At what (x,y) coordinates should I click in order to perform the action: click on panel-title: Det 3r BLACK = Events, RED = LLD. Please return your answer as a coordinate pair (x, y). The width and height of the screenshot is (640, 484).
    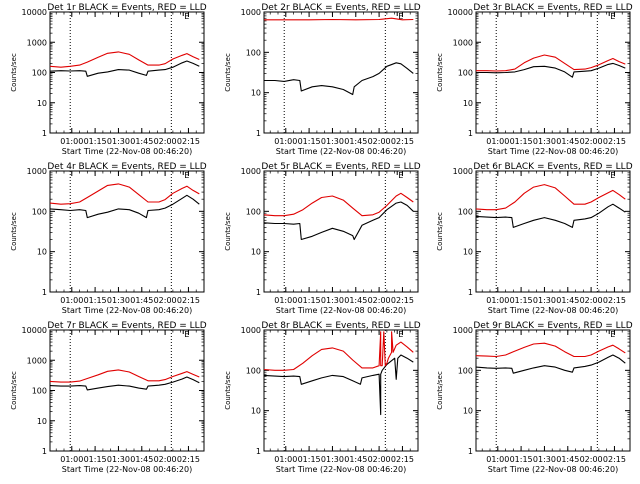
    Looking at the image, I should click on (552, 8).